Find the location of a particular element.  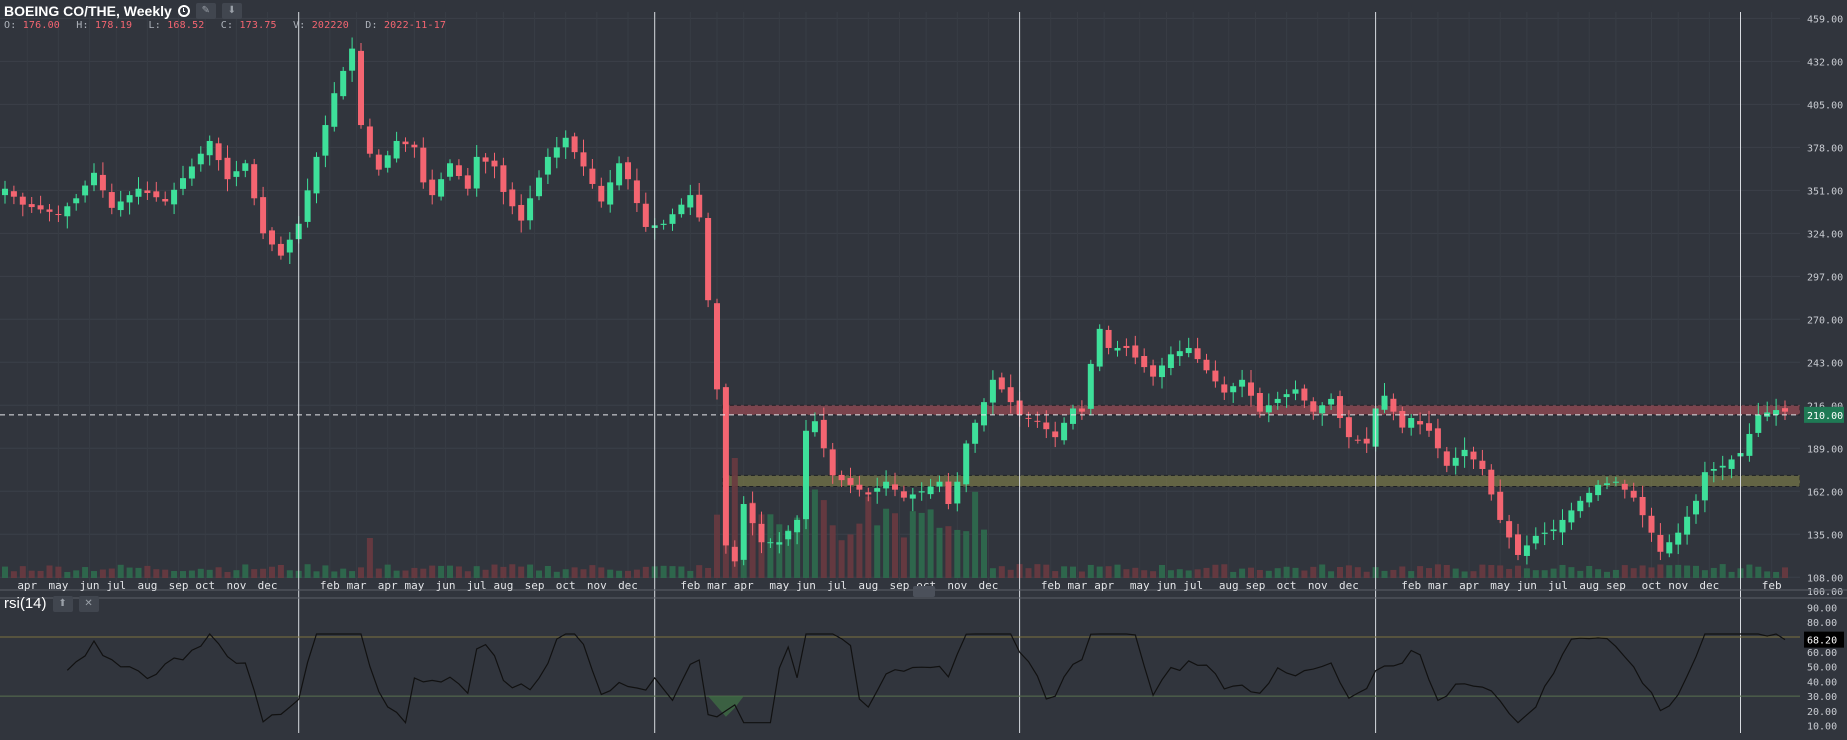

rsi-close-button: ✕ is located at coordinates (88, 603).